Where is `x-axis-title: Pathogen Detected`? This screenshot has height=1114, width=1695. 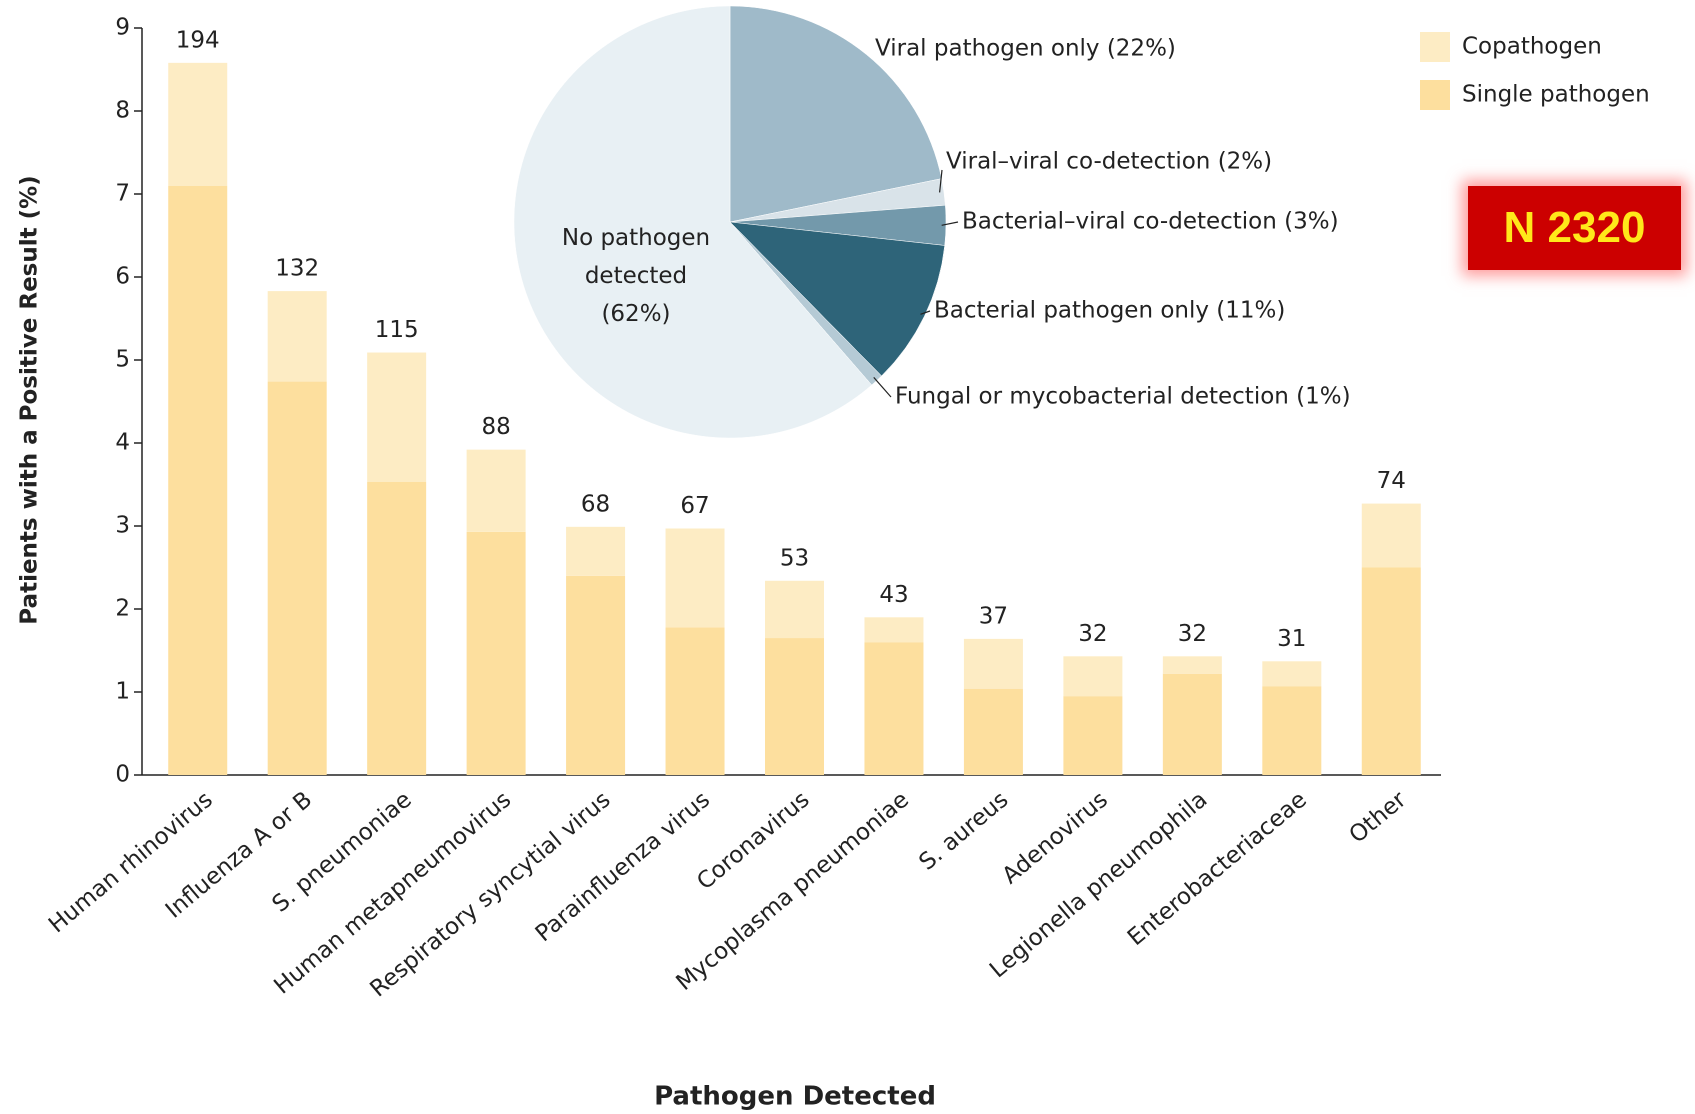 x-axis-title: Pathogen Detected is located at coordinates (795, 1097).